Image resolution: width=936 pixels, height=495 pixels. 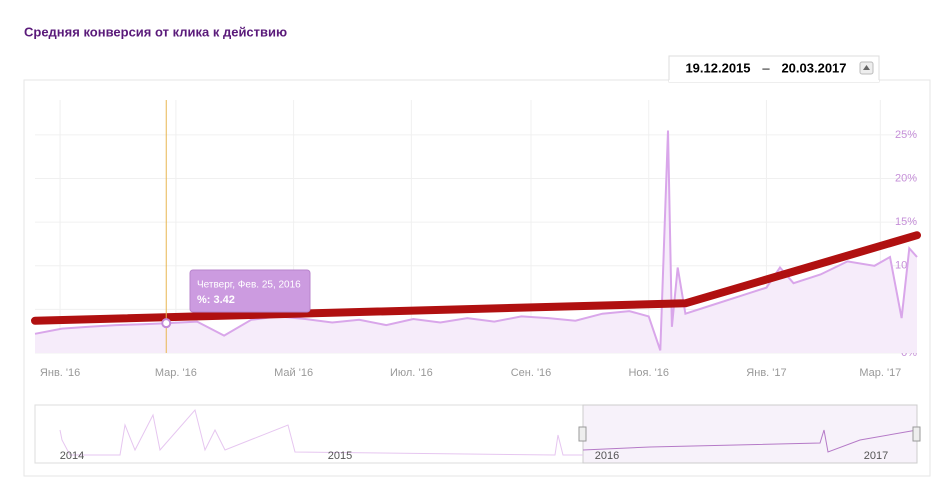 What do you see at coordinates (166, 323) in the screenshot?
I see `point-marker` at bounding box center [166, 323].